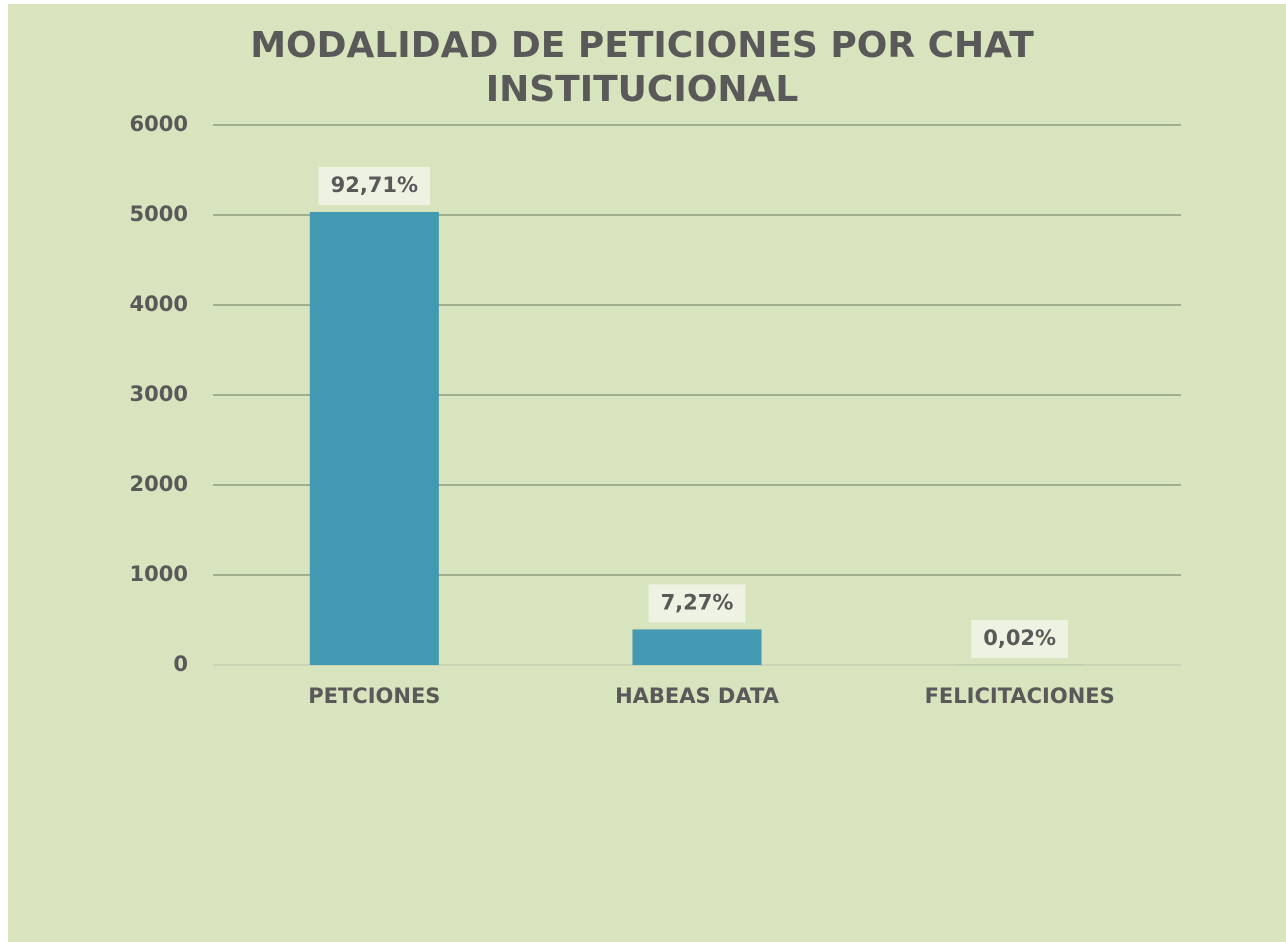 Image resolution: width=1286 pixels, height=942 pixels. Describe the element at coordinates (697, 696) in the screenshot. I see `x-tick-label: HABEAS DATA` at that location.